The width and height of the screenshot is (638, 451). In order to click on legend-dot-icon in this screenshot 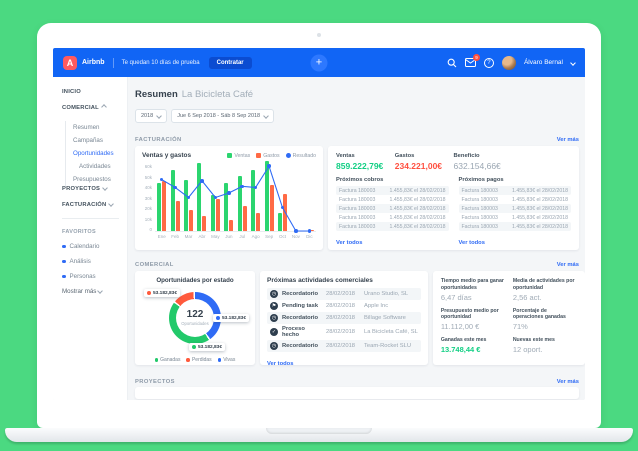, I will do `click(188, 360)`.